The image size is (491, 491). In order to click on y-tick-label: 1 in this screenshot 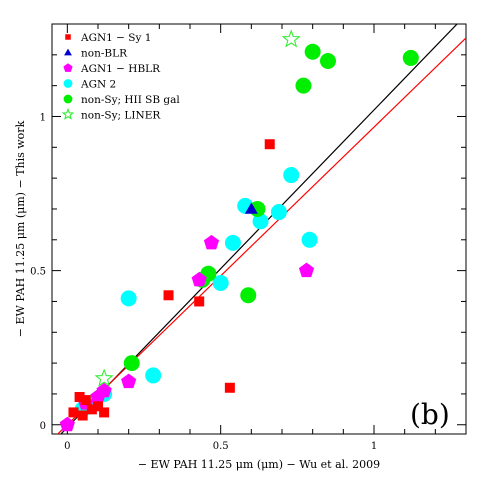, I will do `click(43, 117)`.